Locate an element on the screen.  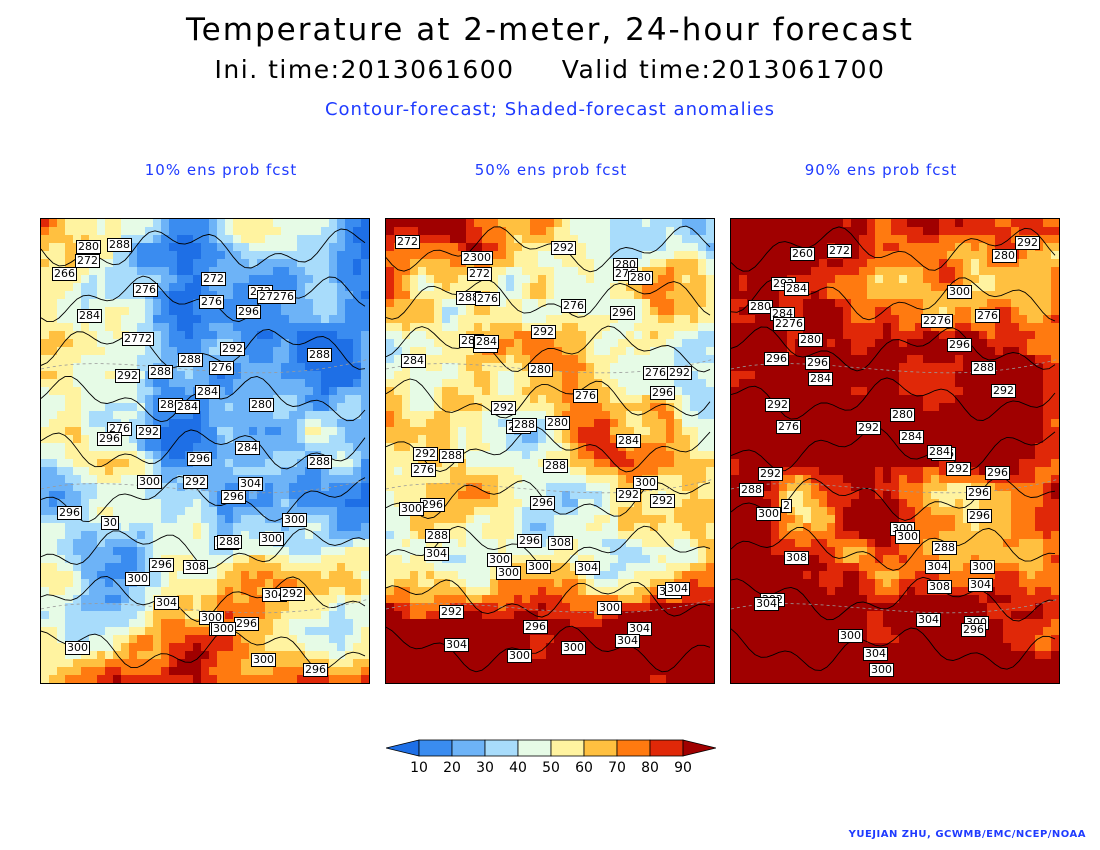
color-legend-bar is located at coordinates (551, 748).